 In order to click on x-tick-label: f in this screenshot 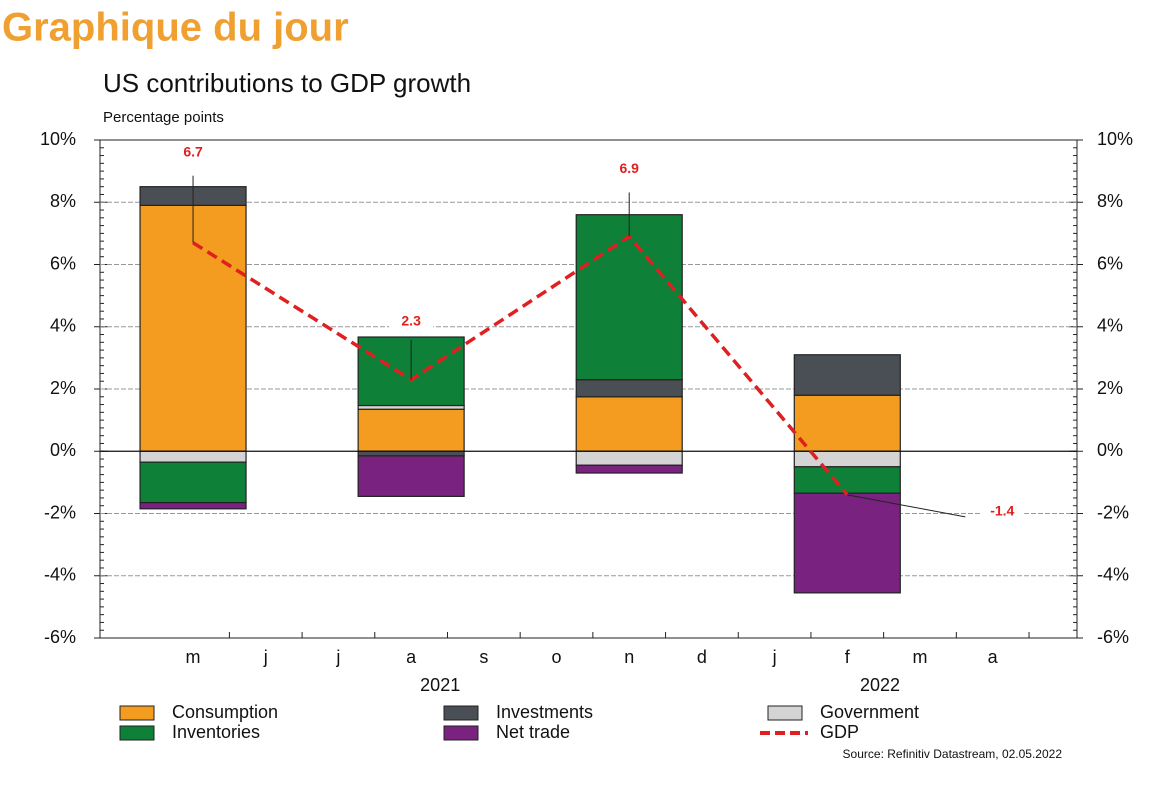, I will do `click(848, 657)`.